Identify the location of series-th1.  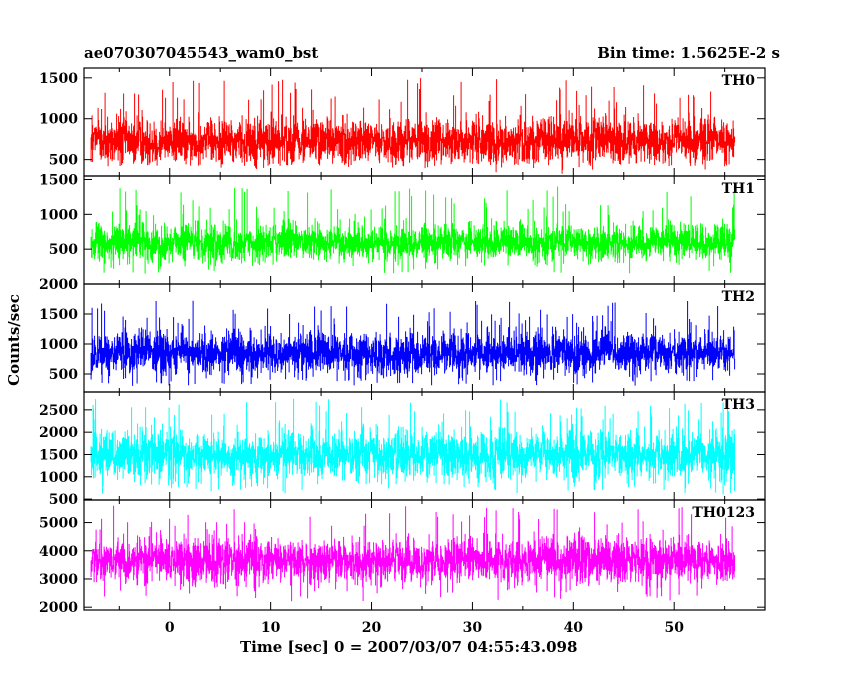
(413, 230).